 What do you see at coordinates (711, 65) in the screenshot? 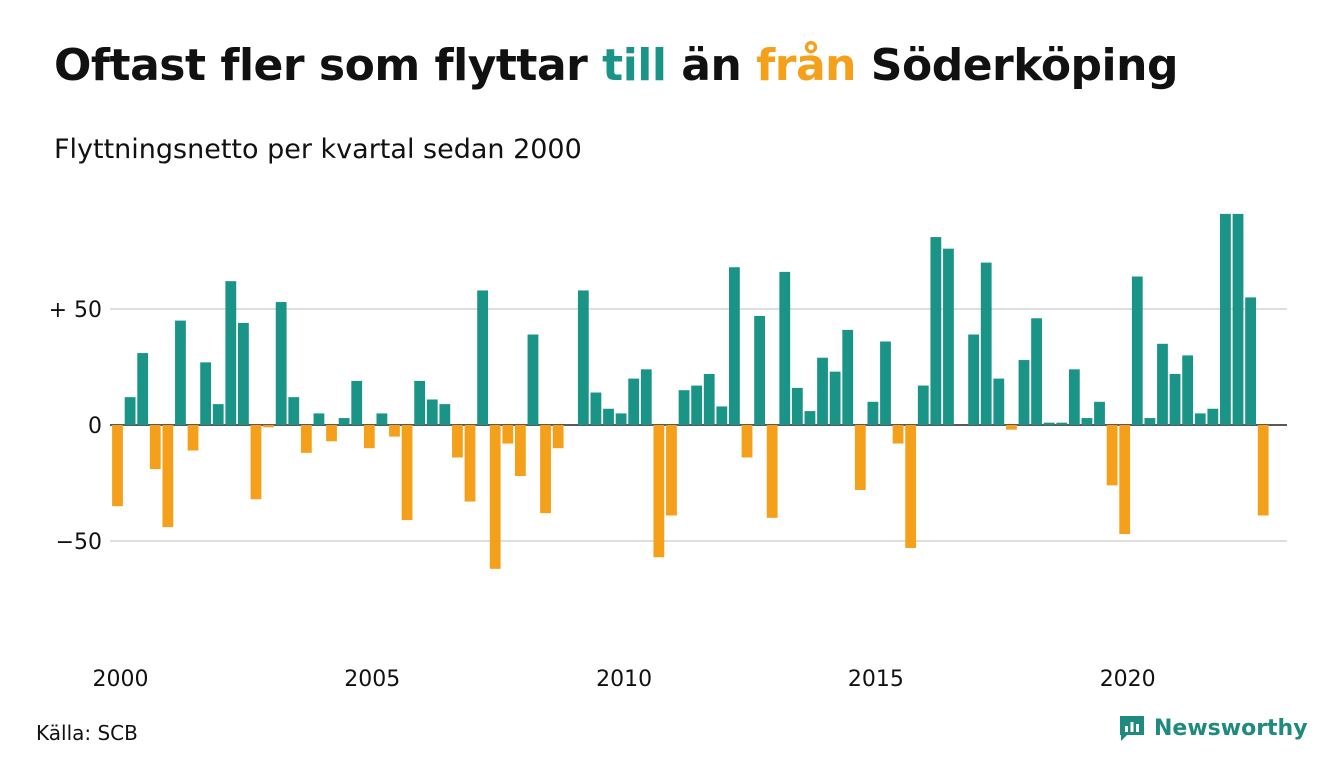
I see `title-middle: än` at bounding box center [711, 65].